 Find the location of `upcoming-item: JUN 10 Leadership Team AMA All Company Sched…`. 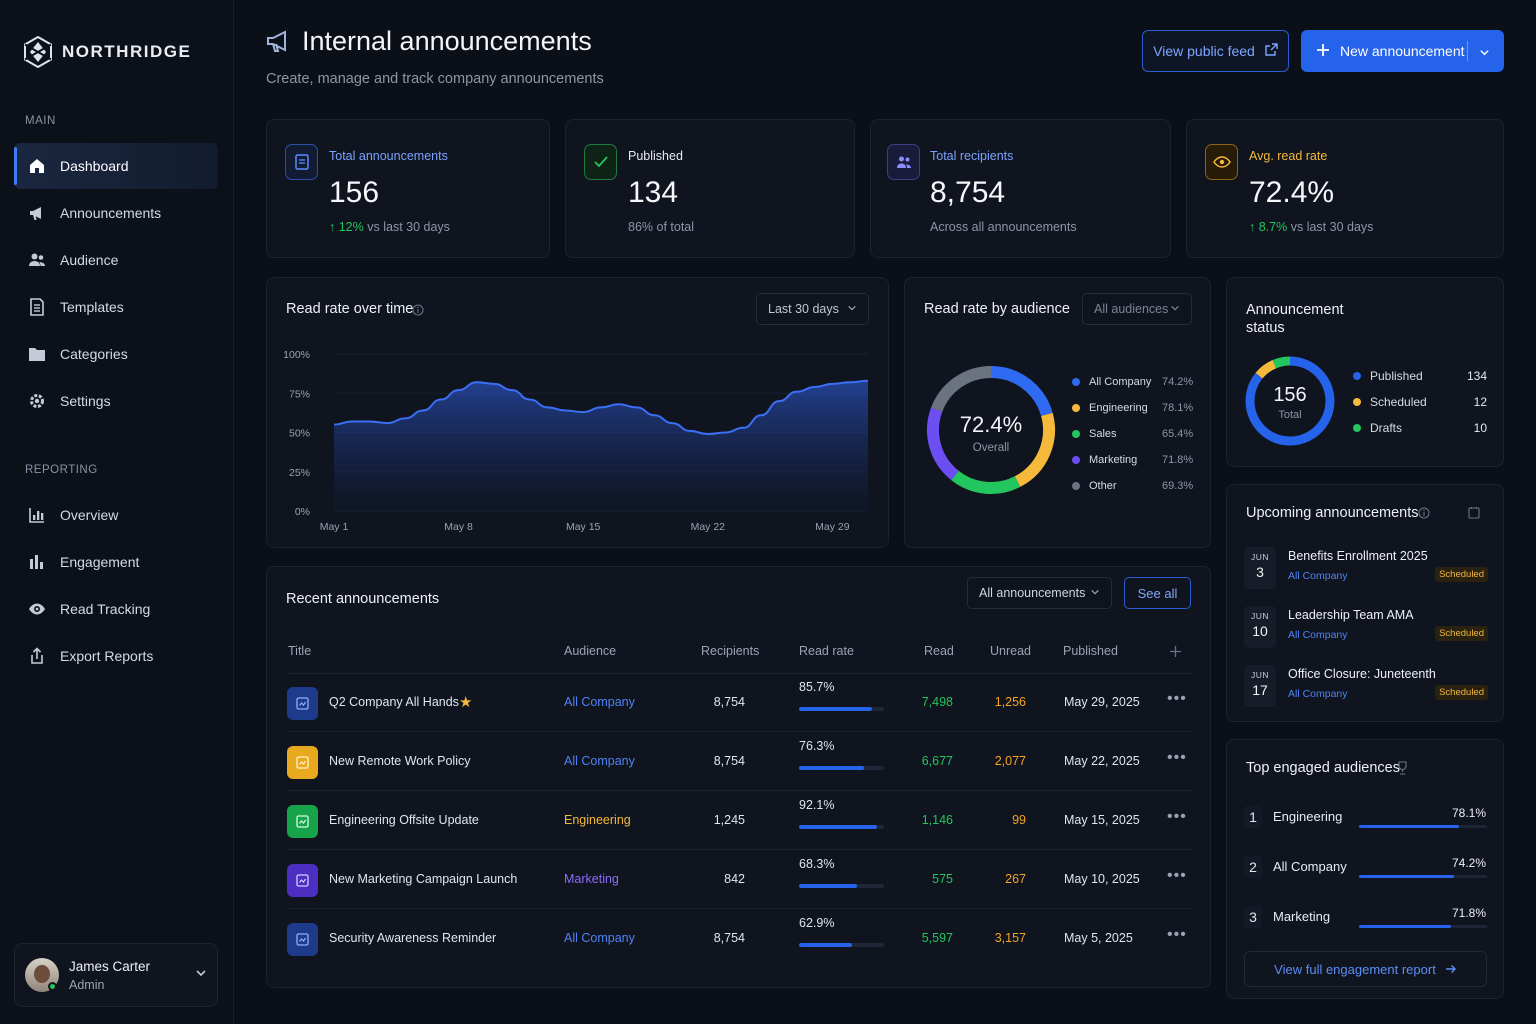

upcoming-item: JUN 10 Leadership Team AMA All Company Sched… is located at coordinates (1366, 628).